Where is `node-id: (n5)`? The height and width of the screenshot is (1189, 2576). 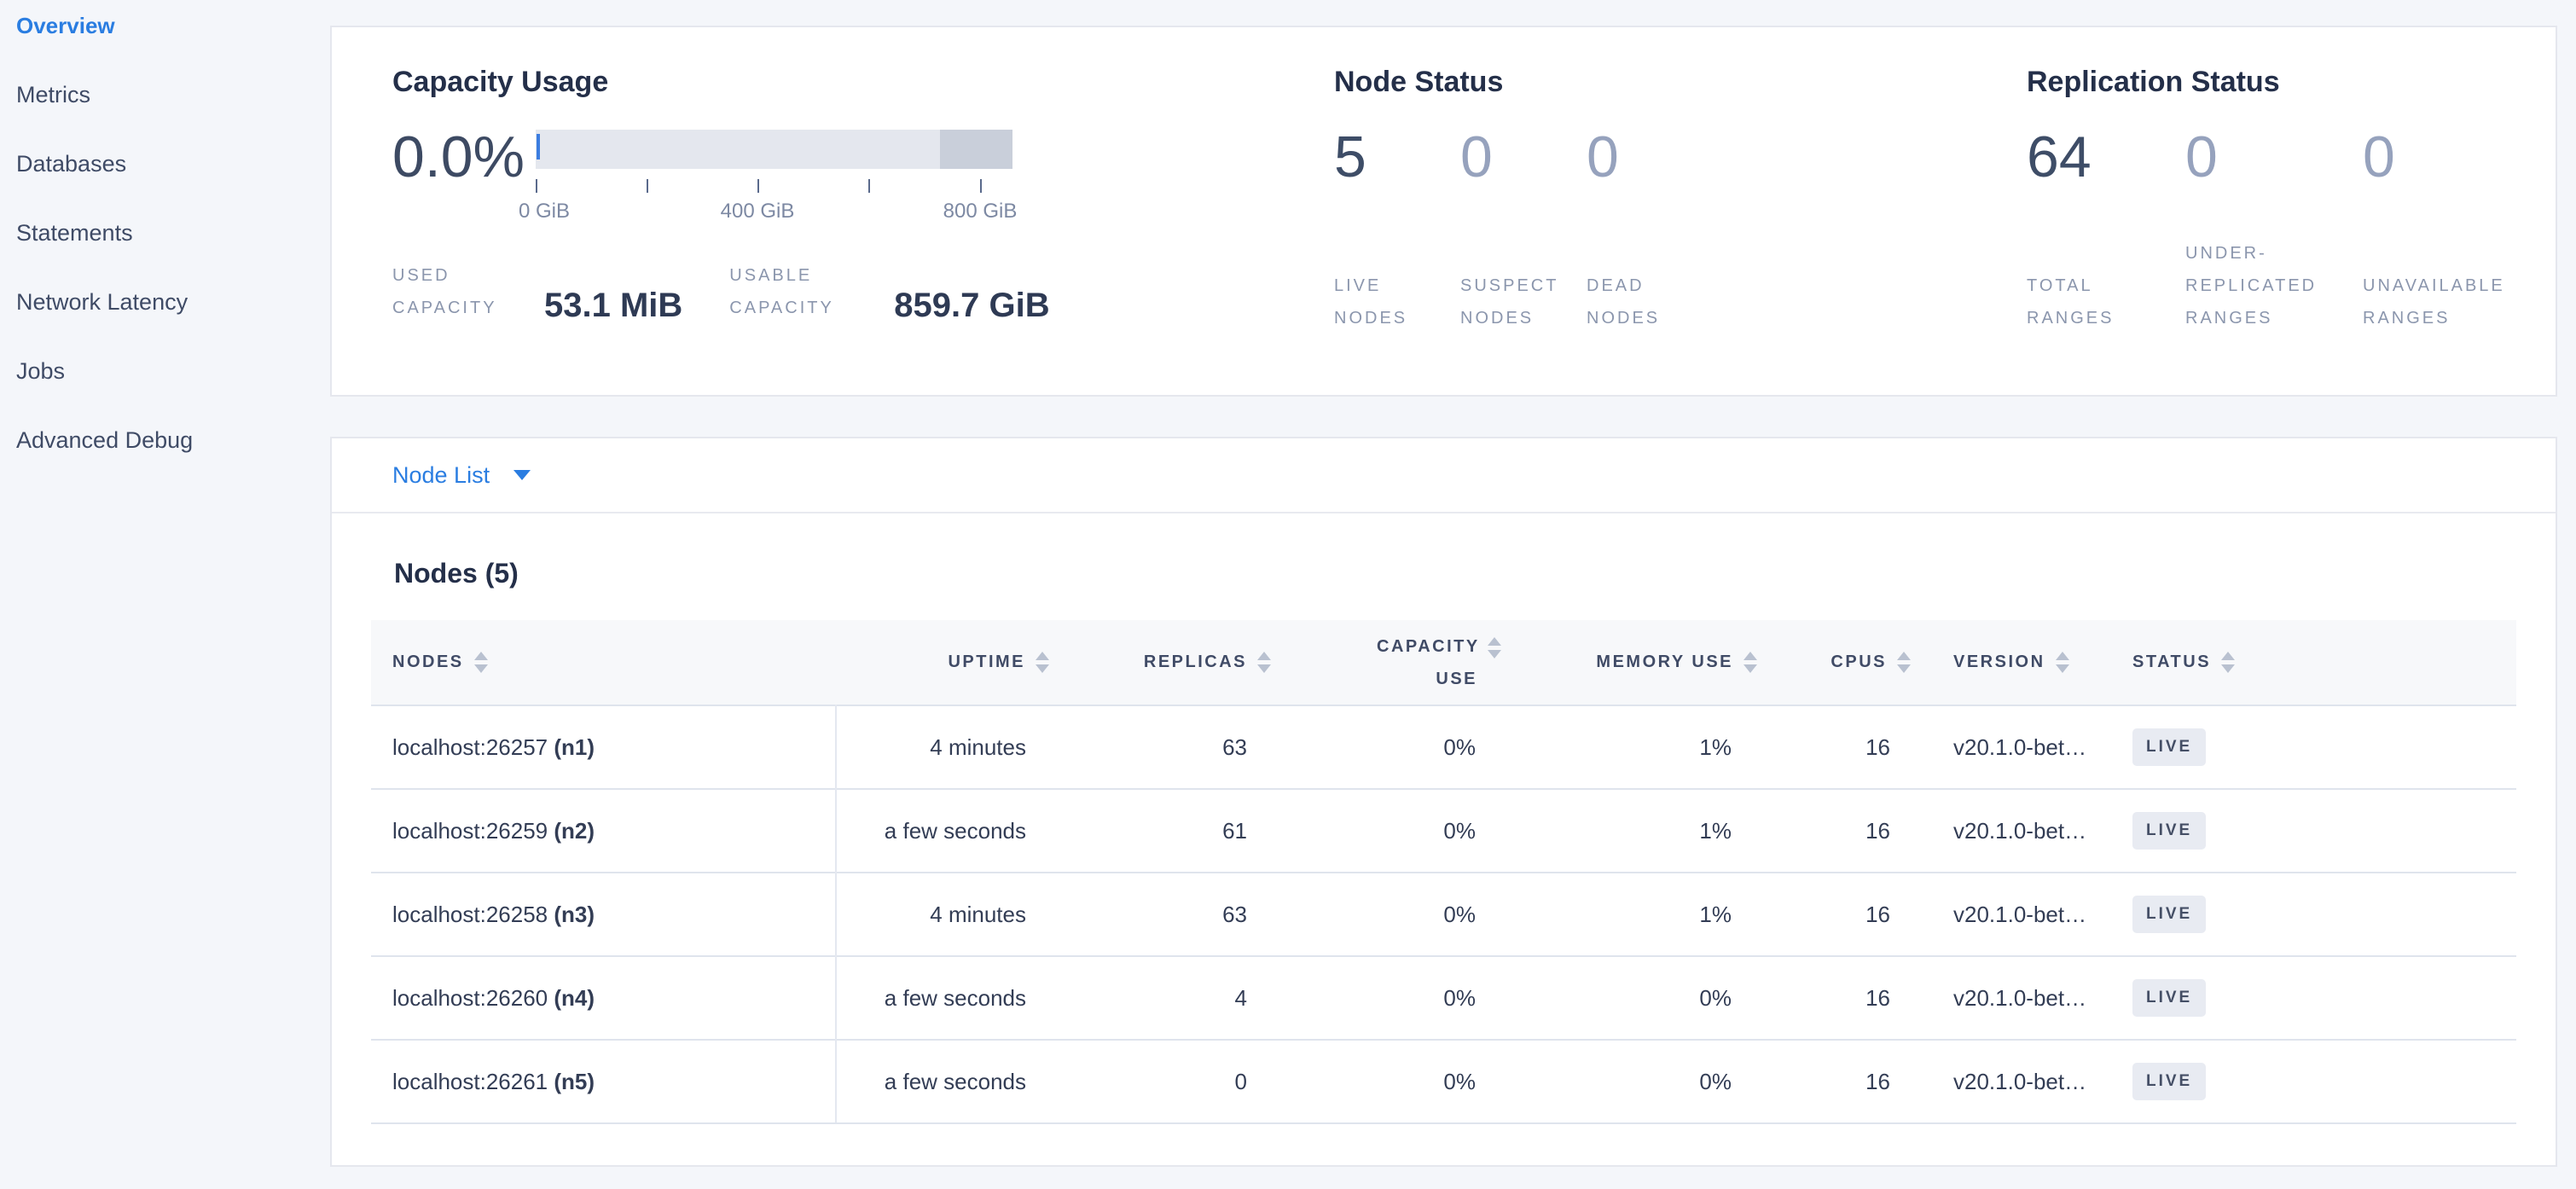 node-id: (n5) is located at coordinates (574, 1081).